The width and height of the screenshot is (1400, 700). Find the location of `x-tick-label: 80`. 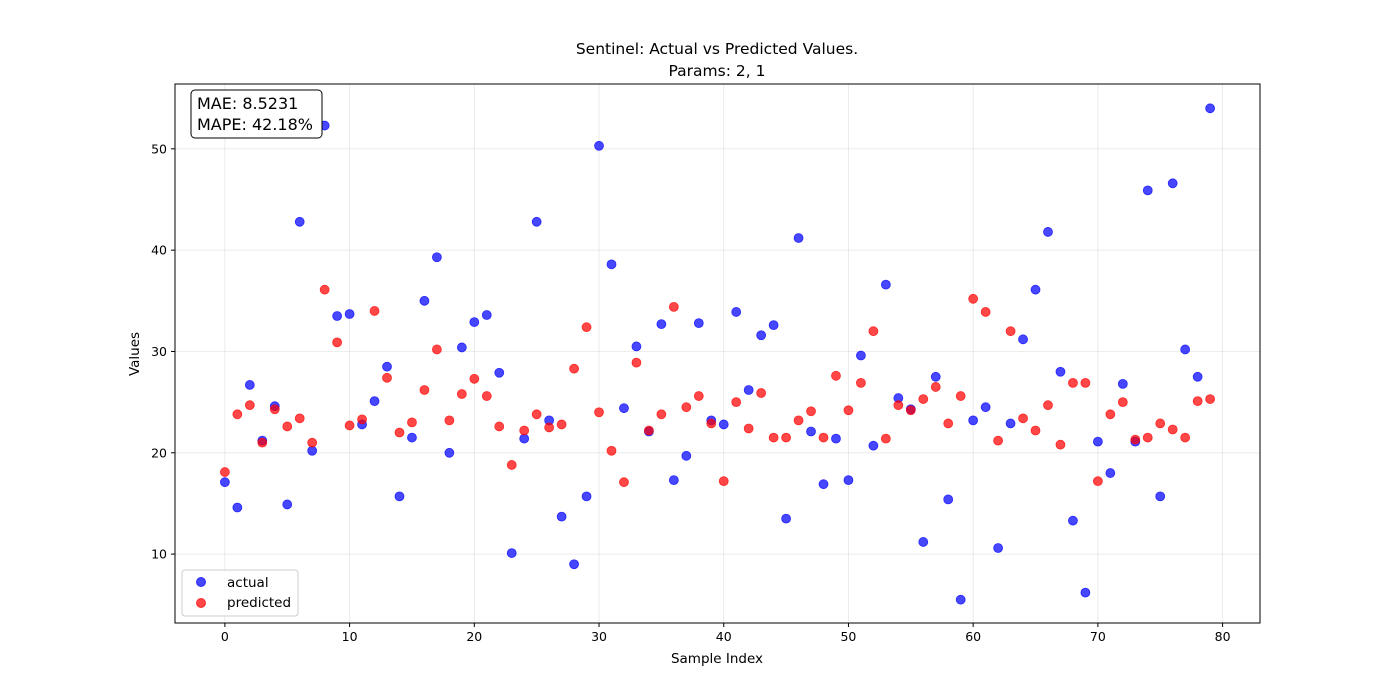

x-tick-label: 80 is located at coordinates (1223, 636).